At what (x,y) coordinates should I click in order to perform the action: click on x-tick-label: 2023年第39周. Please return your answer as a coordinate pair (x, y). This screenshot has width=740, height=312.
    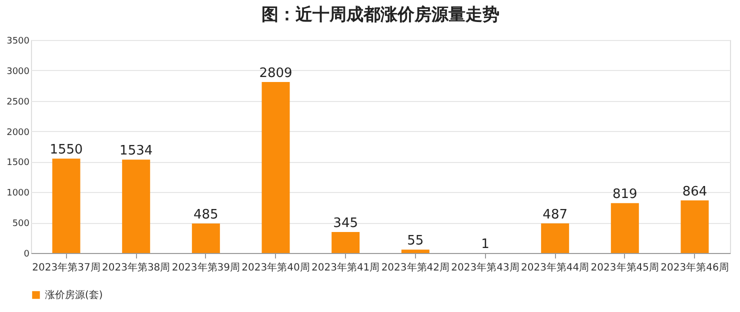
    Looking at the image, I should click on (206, 268).